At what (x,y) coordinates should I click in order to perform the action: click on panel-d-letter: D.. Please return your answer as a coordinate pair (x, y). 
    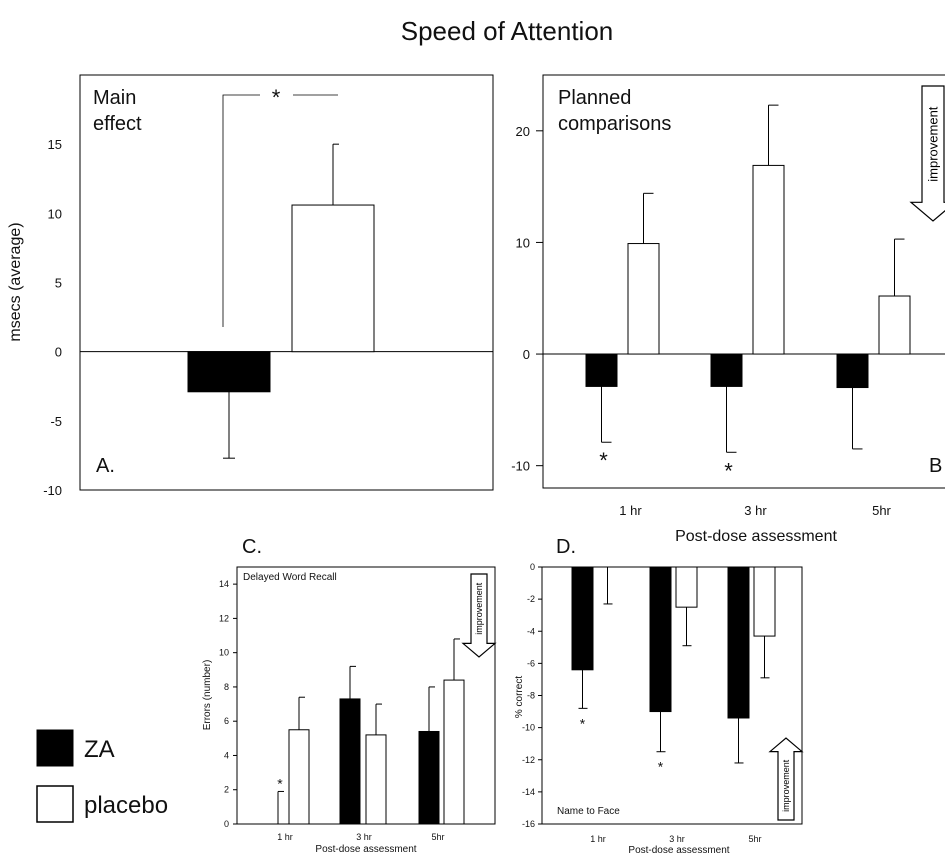
    Looking at the image, I should click on (566, 547).